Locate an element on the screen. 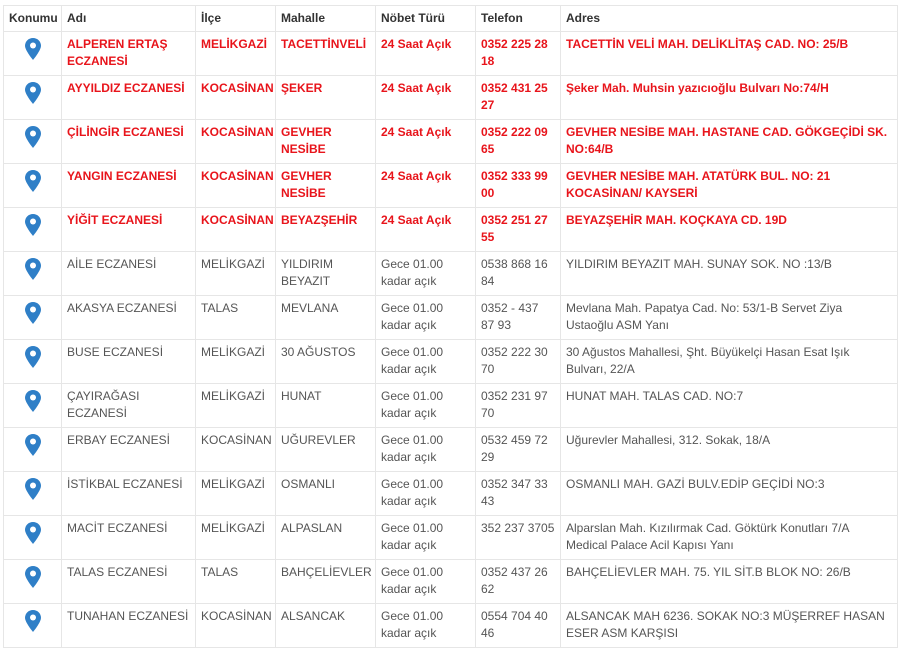 The width and height of the screenshot is (899, 648). pharmacy-name-cell: ÇAYIRAĞASI ECZANESİ is located at coordinates (128, 405).